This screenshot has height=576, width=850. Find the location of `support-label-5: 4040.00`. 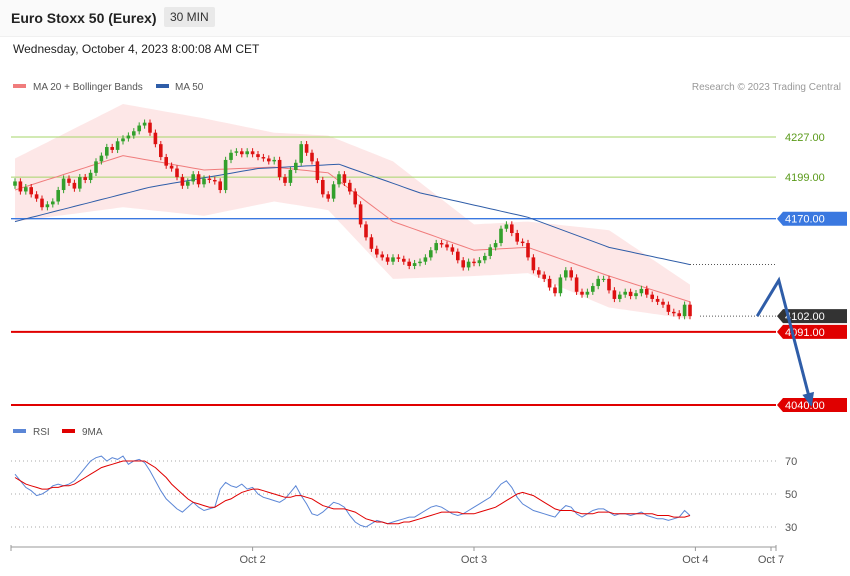

support-label-5: 4040.00 is located at coordinates (805, 406).